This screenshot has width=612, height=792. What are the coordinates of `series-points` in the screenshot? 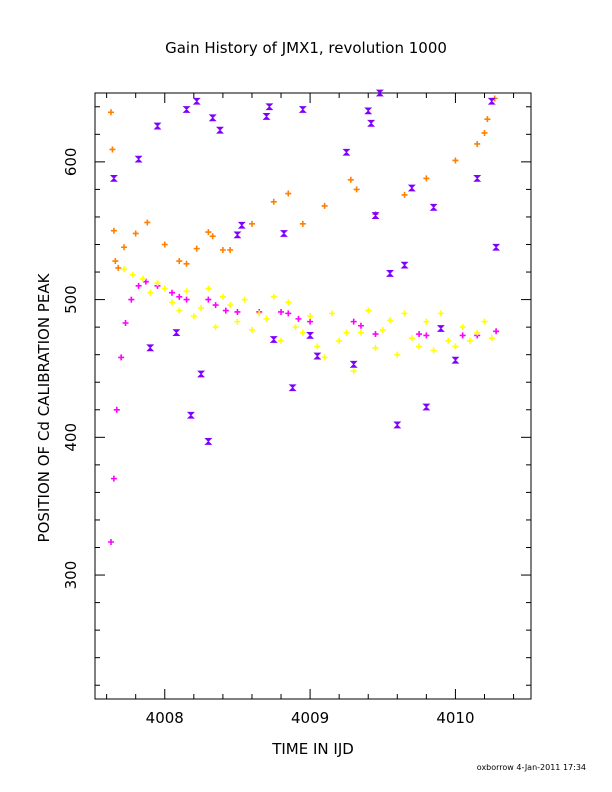 It's located at (302, 183).